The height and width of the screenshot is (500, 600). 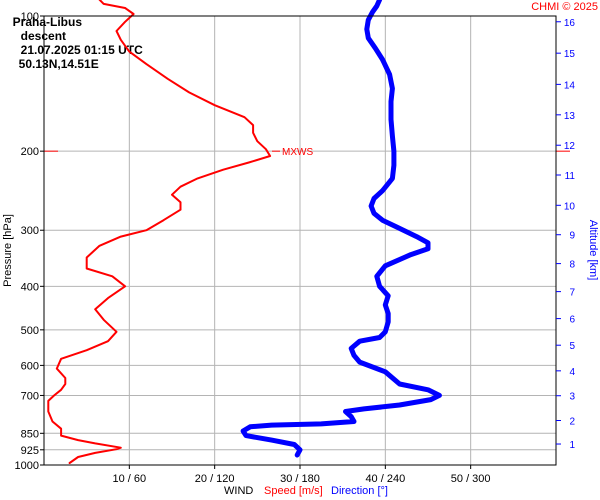 I want to click on x-tick-label: 30 / 180, so click(x=300, y=479).